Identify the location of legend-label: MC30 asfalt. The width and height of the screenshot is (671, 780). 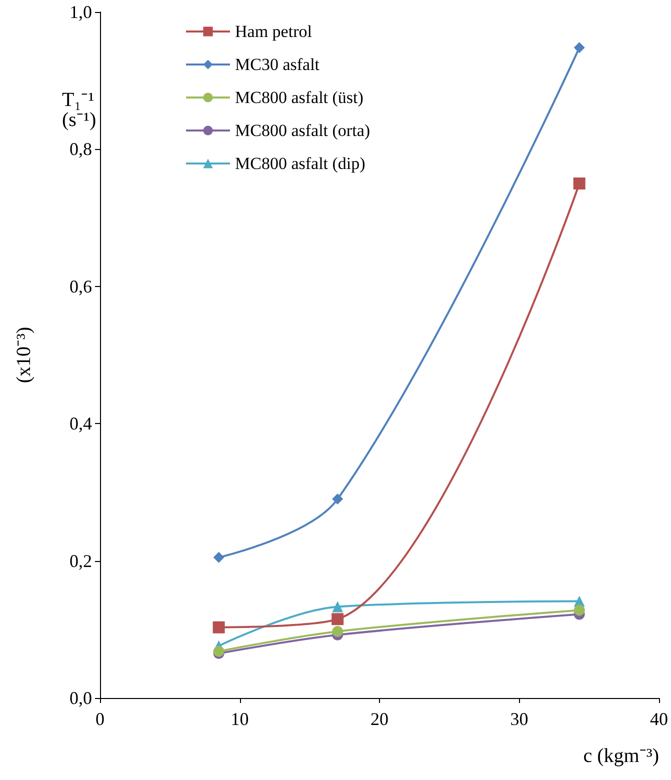
(277, 64).